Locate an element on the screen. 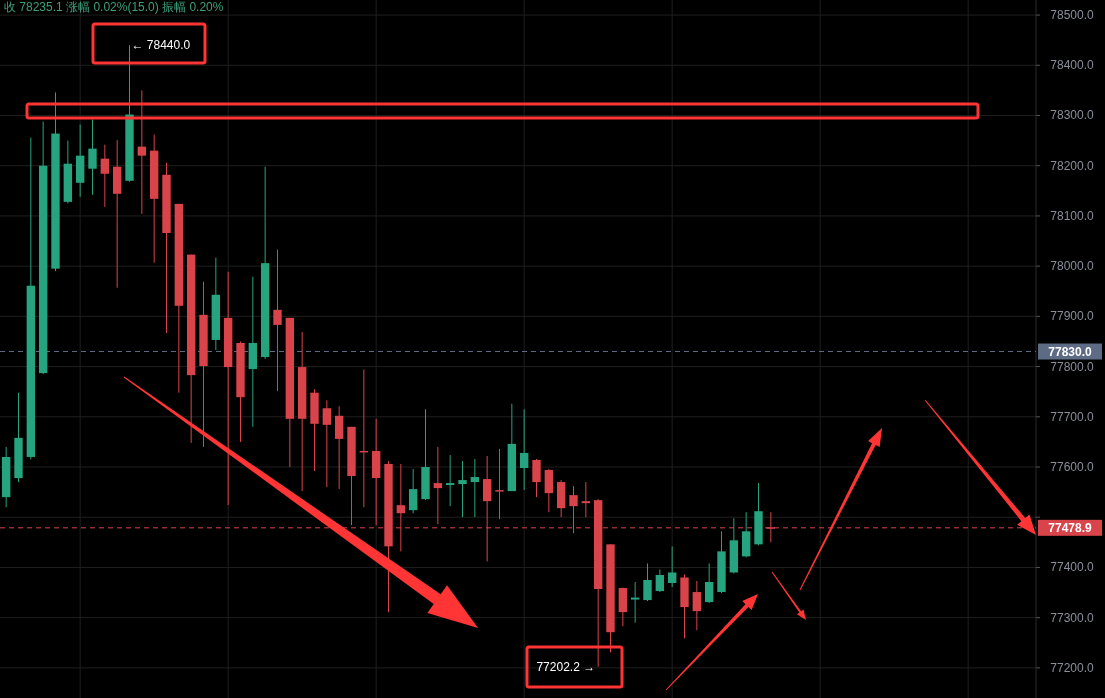 The width and height of the screenshot is (1105, 698). y-tick-label: 77900.0 is located at coordinates (1072, 316).